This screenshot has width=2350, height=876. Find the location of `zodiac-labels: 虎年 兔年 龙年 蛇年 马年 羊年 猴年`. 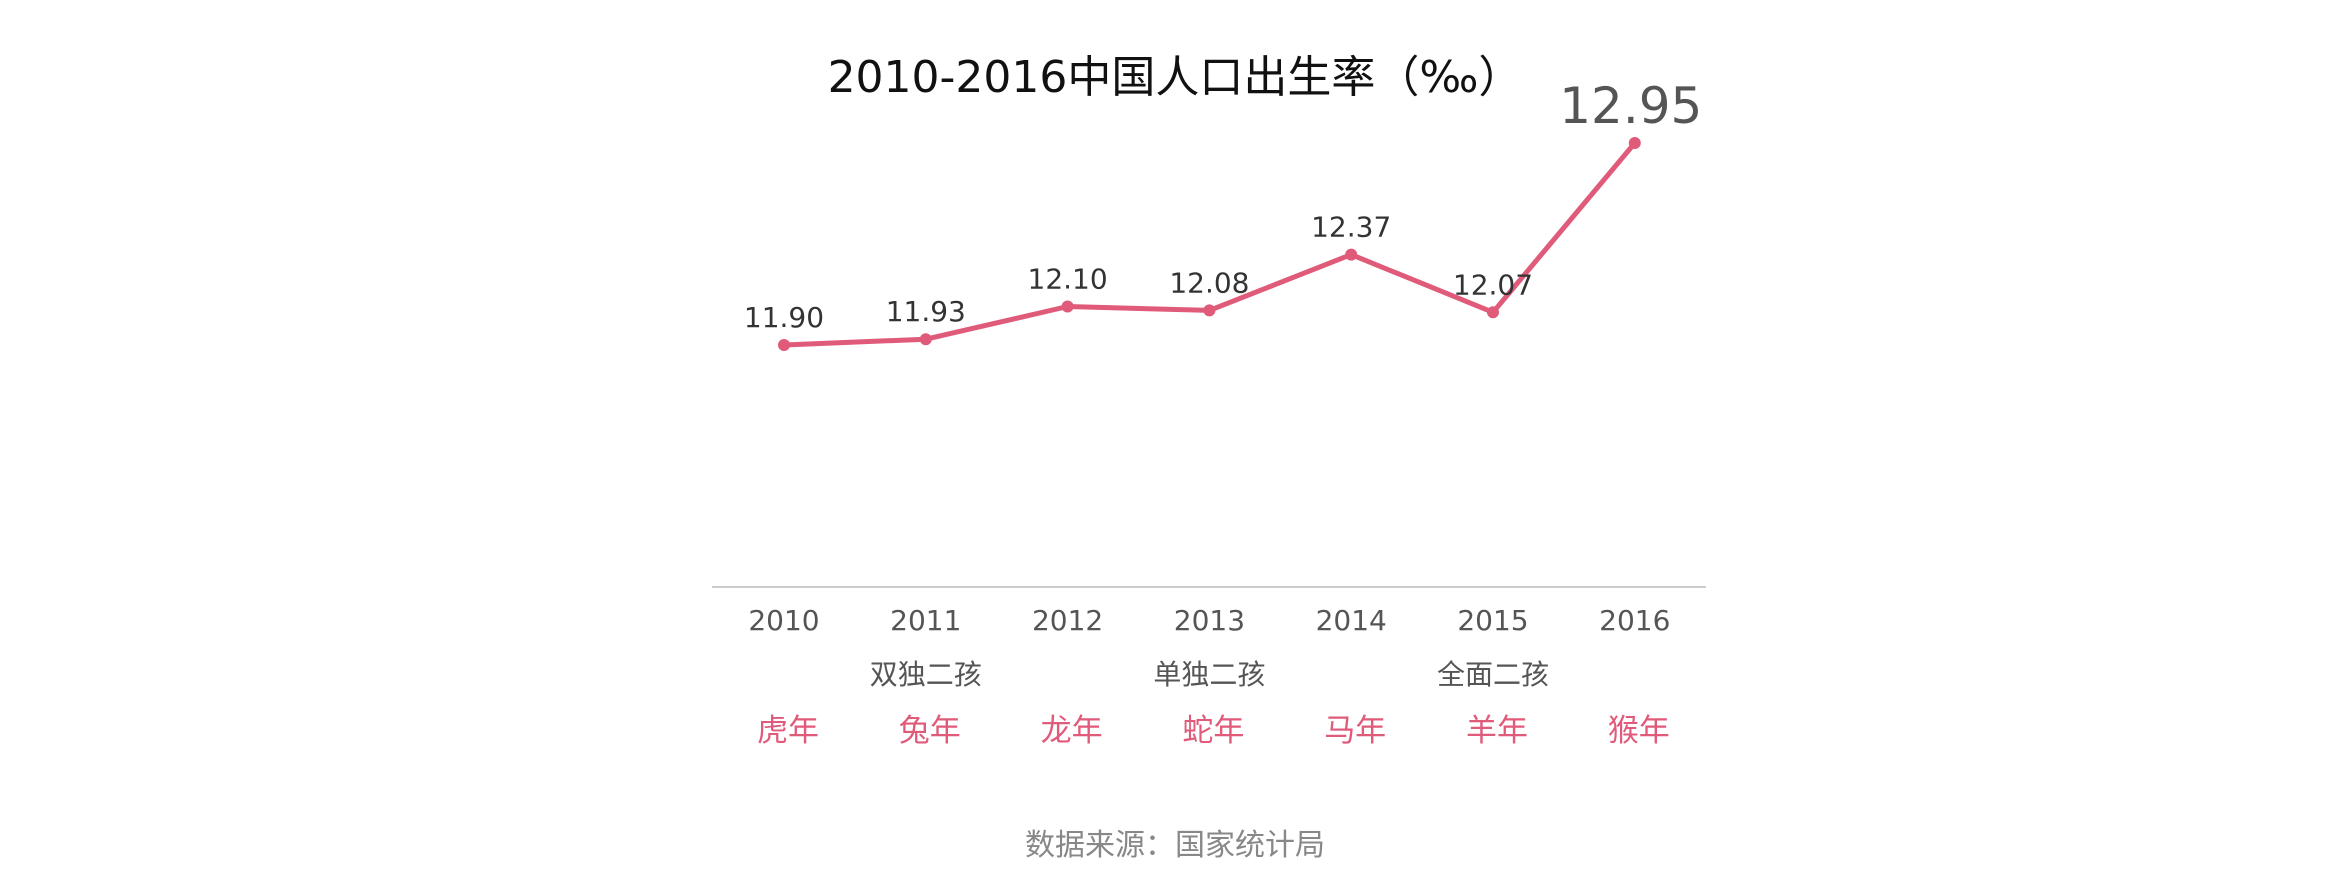

zodiac-labels: 虎年 兔年 龙年 蛇年 马年 羊年 猴年 is located at coordinates (1213, 731).